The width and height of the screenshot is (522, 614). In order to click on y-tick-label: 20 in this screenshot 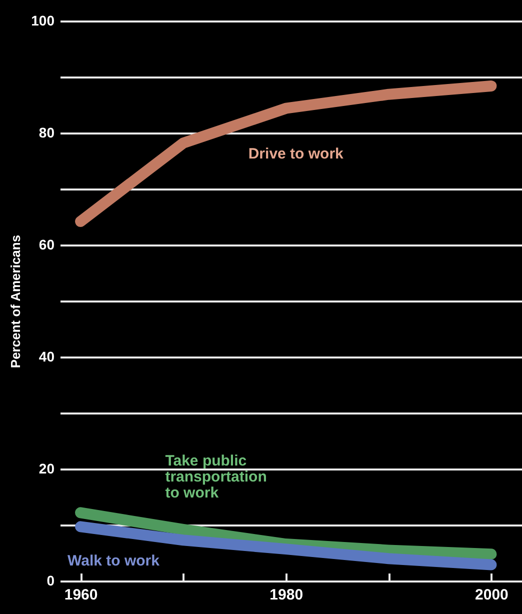, I will do `click(46, 468)`.